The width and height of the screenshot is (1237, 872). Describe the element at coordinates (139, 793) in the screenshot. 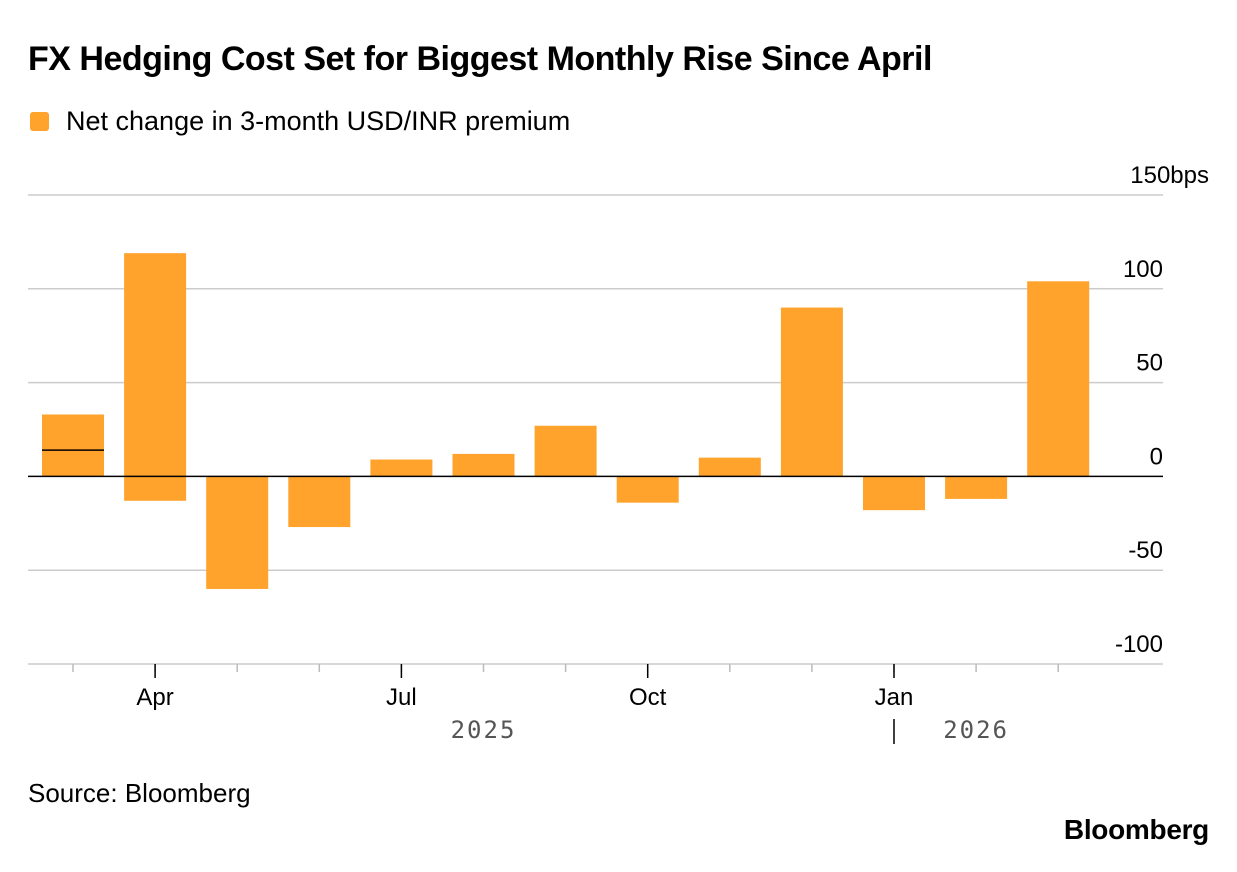

I see `source-note: Source: Bloomberg` at that location.